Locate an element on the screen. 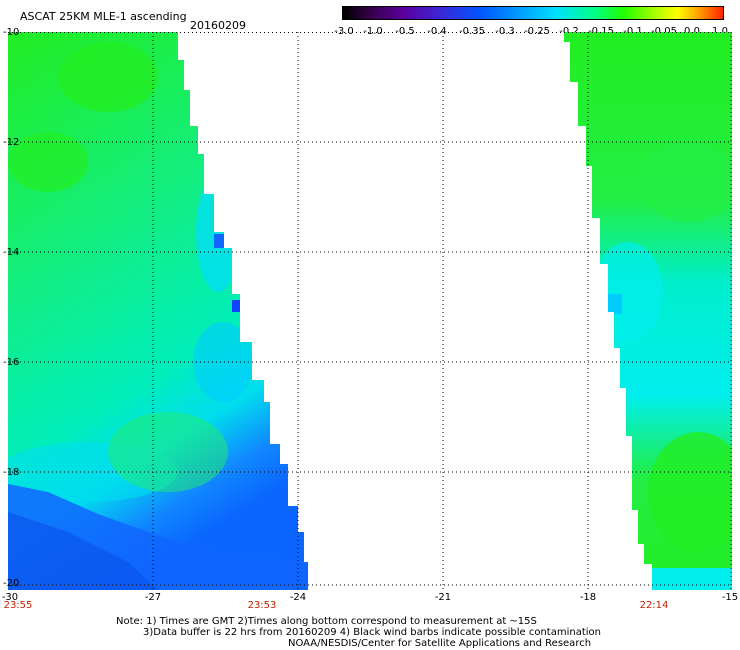  pass-time-label: 23:55 is located at coordinates (18, 605).